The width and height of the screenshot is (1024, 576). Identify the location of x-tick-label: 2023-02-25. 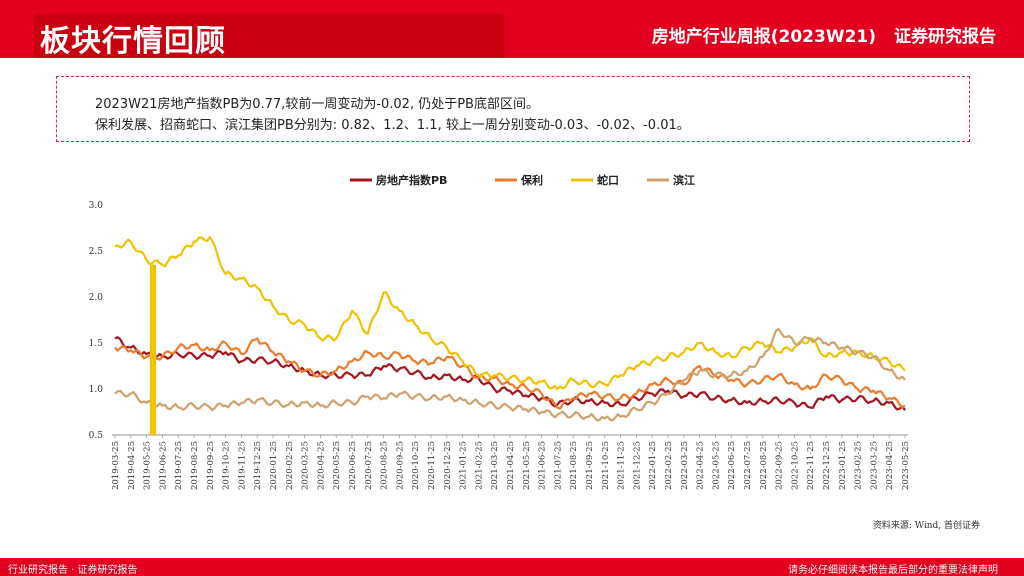
(859, 465).